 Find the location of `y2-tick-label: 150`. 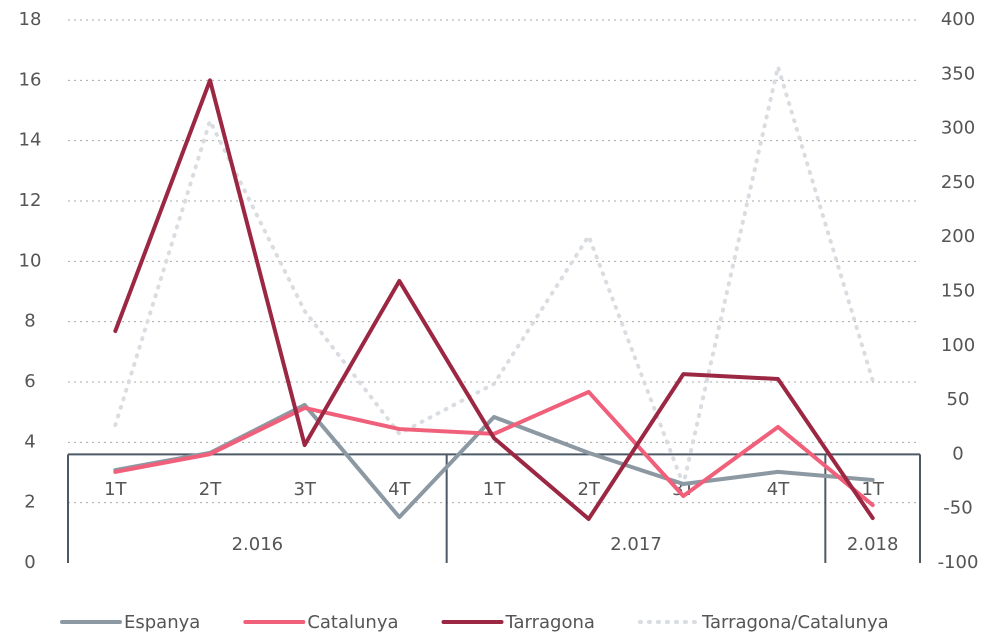

y2-tick-label: 150 is located at coordinates (958, 291).